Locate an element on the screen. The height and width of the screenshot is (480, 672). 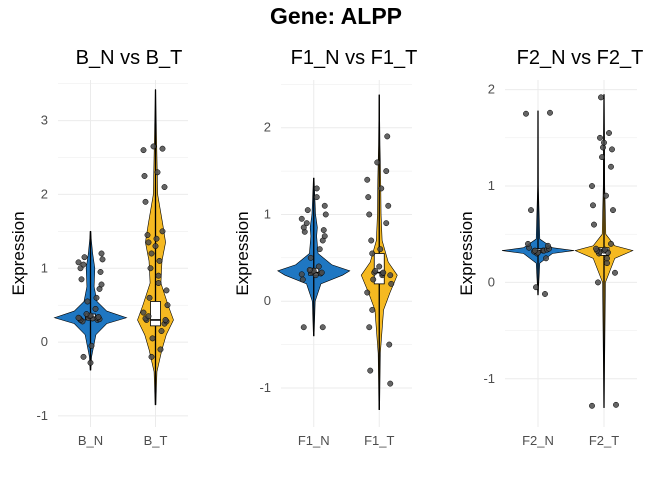
x-tick-label: F1_N is located at coordinates (314, 440).